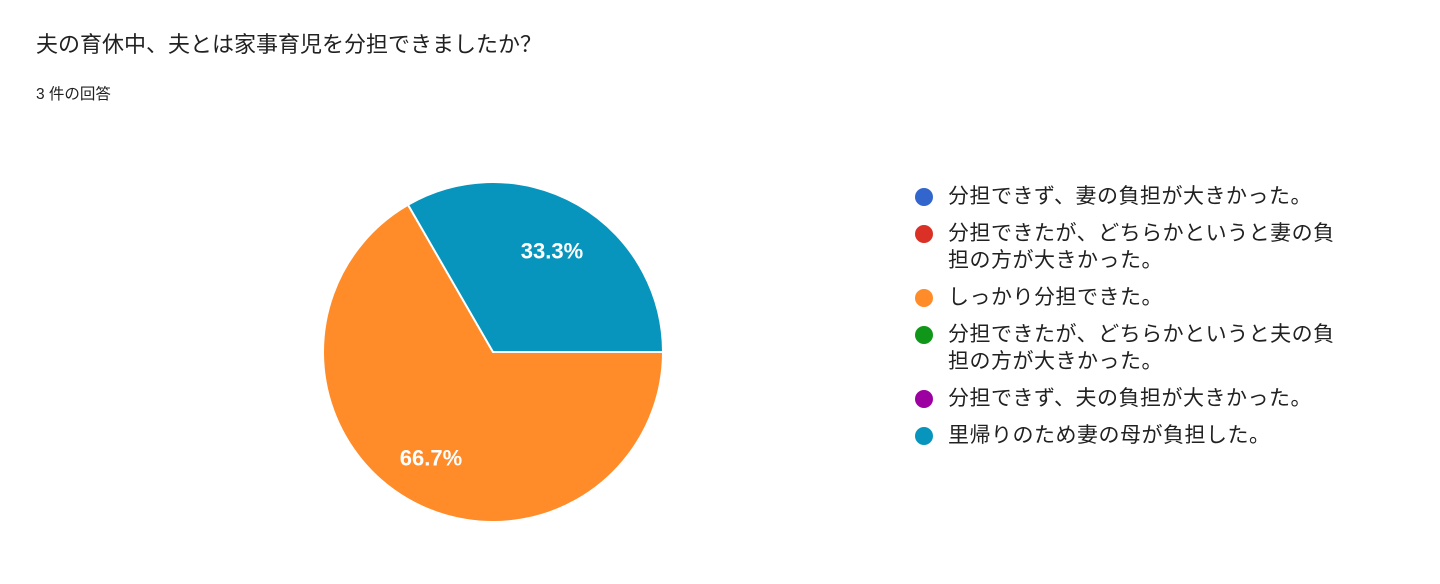 Image resolution: width=1440 pixels, height=584 pixels. I want to click on legend-label: 分担できたが、どちらかというと夫の負担の方が大きかった。, so click(1141, 348).